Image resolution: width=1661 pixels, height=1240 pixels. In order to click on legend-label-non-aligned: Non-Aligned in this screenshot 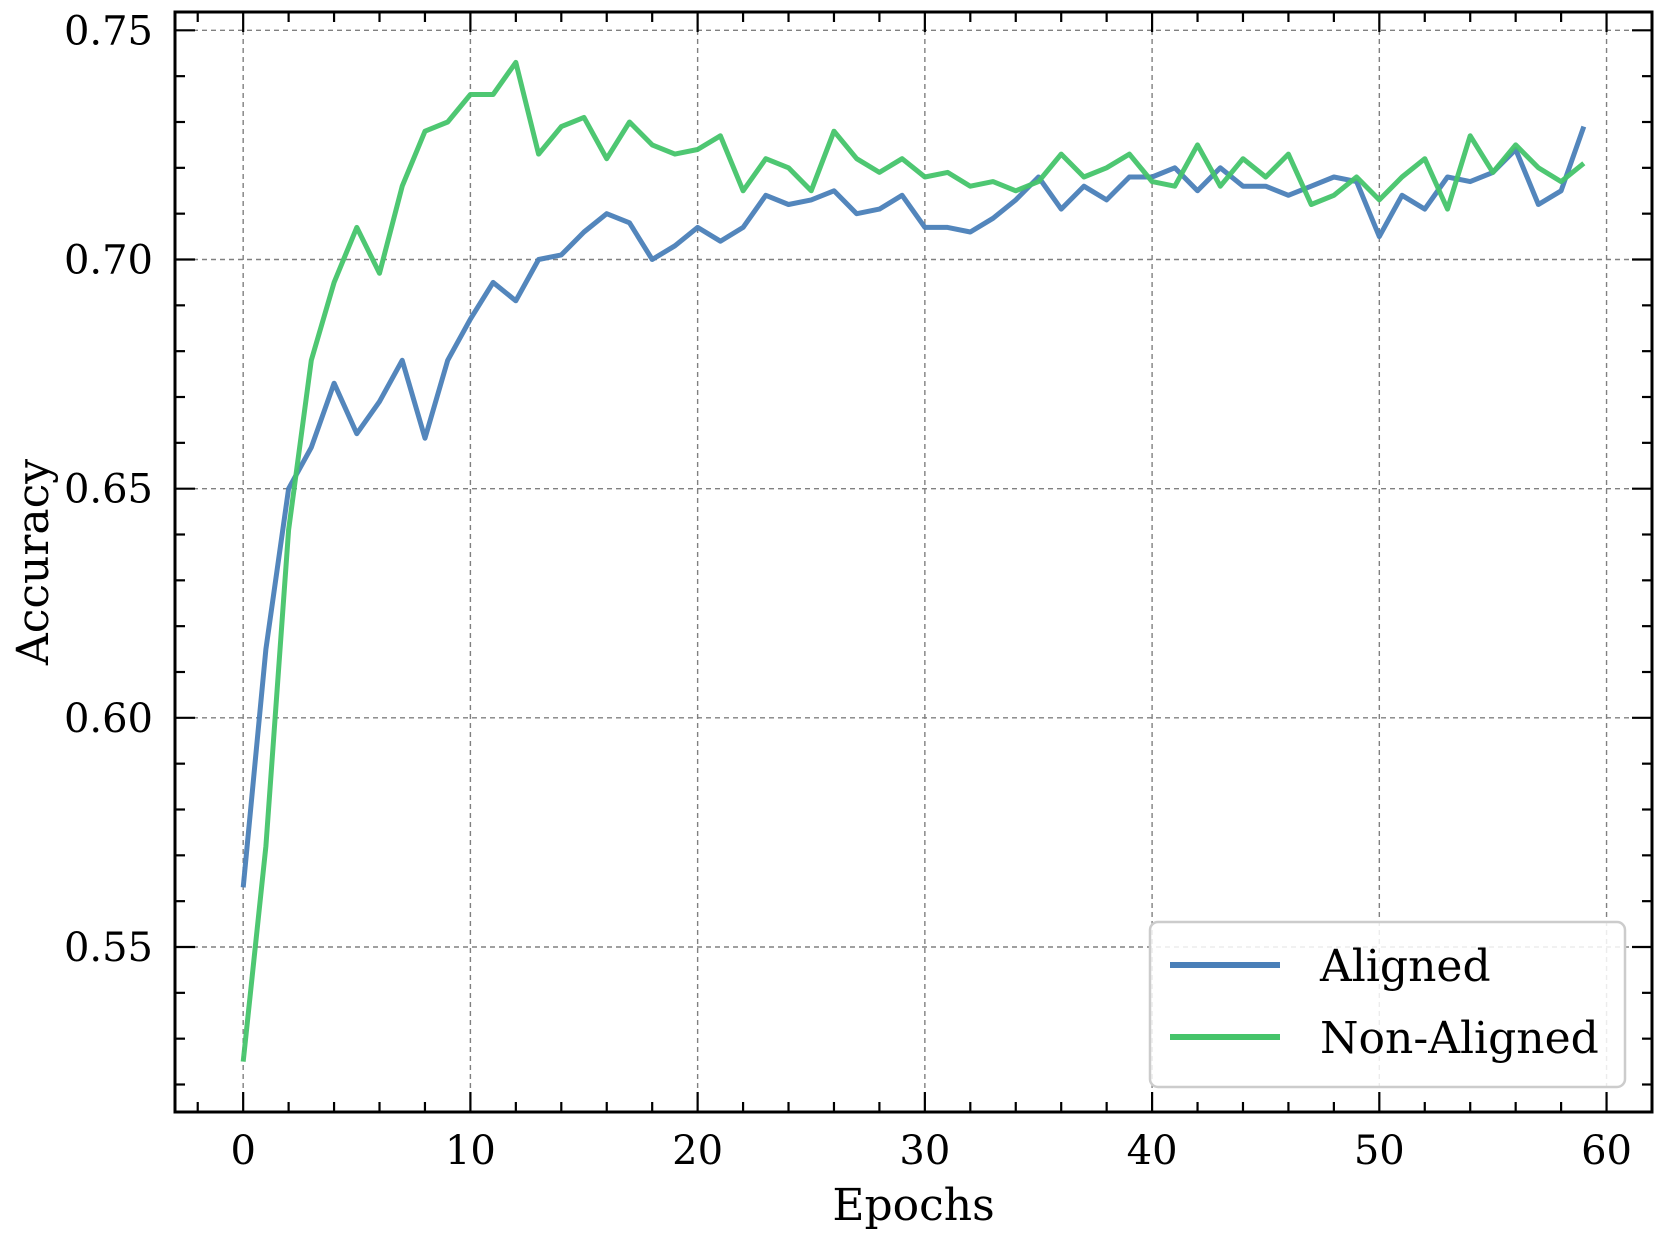, I will do `click(1459, 1038)`.